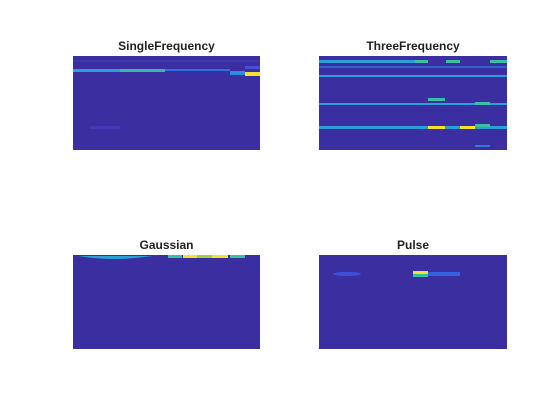 The image size is (560, 420). What do you see at coordinates (166, 245) in the screenshot?
I see `panel-title: Gaussian` at bounding box center [166, 245].